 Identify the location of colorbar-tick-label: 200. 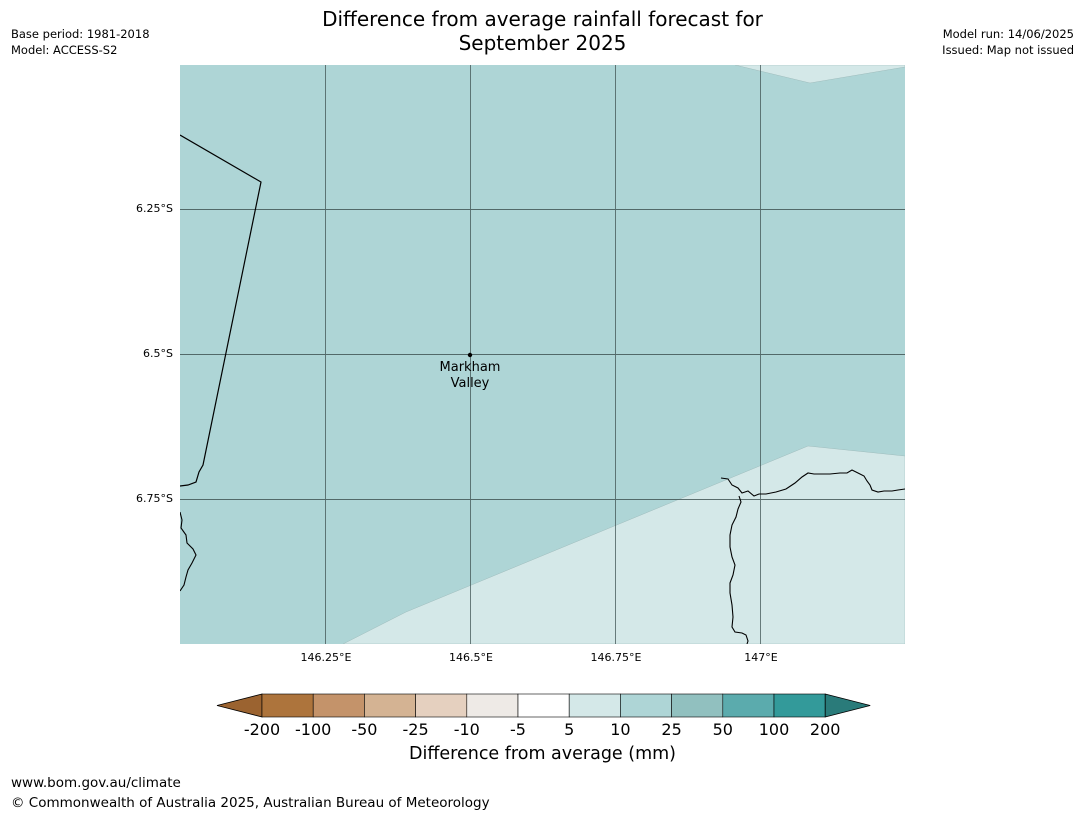
(825, 729).